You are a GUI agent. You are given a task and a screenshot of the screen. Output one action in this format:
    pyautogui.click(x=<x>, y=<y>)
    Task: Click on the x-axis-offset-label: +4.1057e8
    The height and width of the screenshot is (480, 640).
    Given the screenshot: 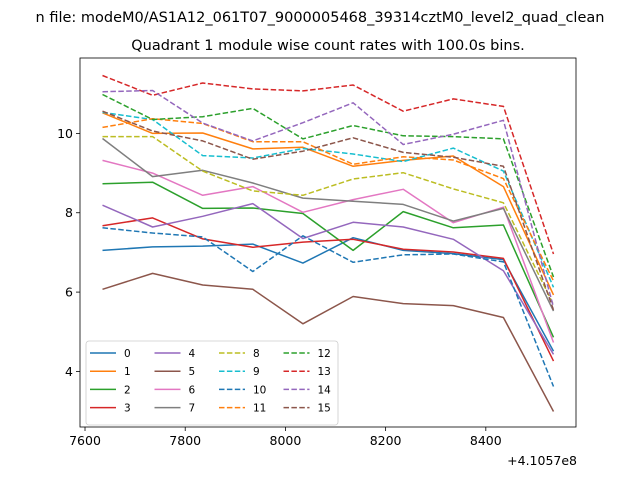 What is the action you would take?
    pyautogui.click(x=542, y=460)
    